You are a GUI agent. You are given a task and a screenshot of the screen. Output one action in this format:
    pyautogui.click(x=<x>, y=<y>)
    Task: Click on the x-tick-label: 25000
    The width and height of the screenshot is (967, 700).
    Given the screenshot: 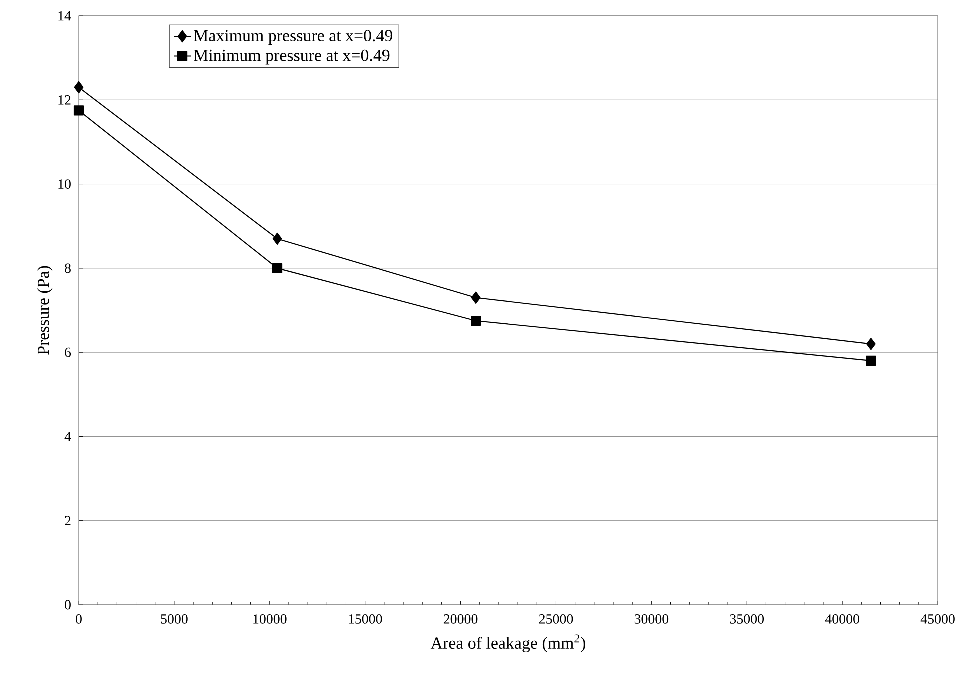 What is the action you would take?
    pyautogui.click(x=556, y=619)
    